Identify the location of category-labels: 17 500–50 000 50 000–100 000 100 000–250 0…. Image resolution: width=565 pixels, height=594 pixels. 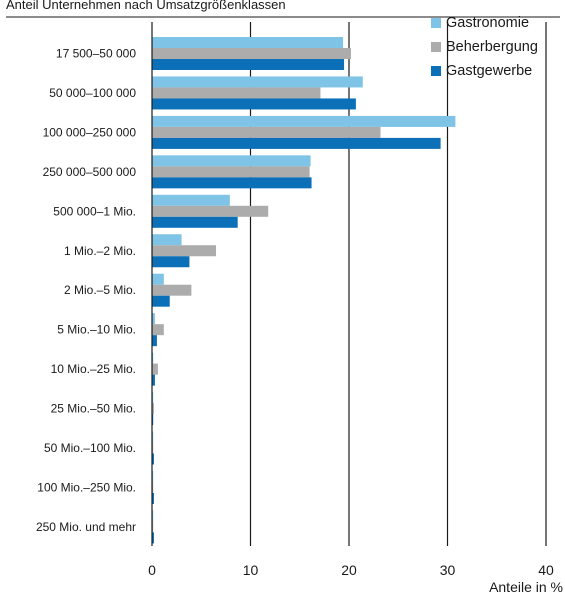
(86, 290).